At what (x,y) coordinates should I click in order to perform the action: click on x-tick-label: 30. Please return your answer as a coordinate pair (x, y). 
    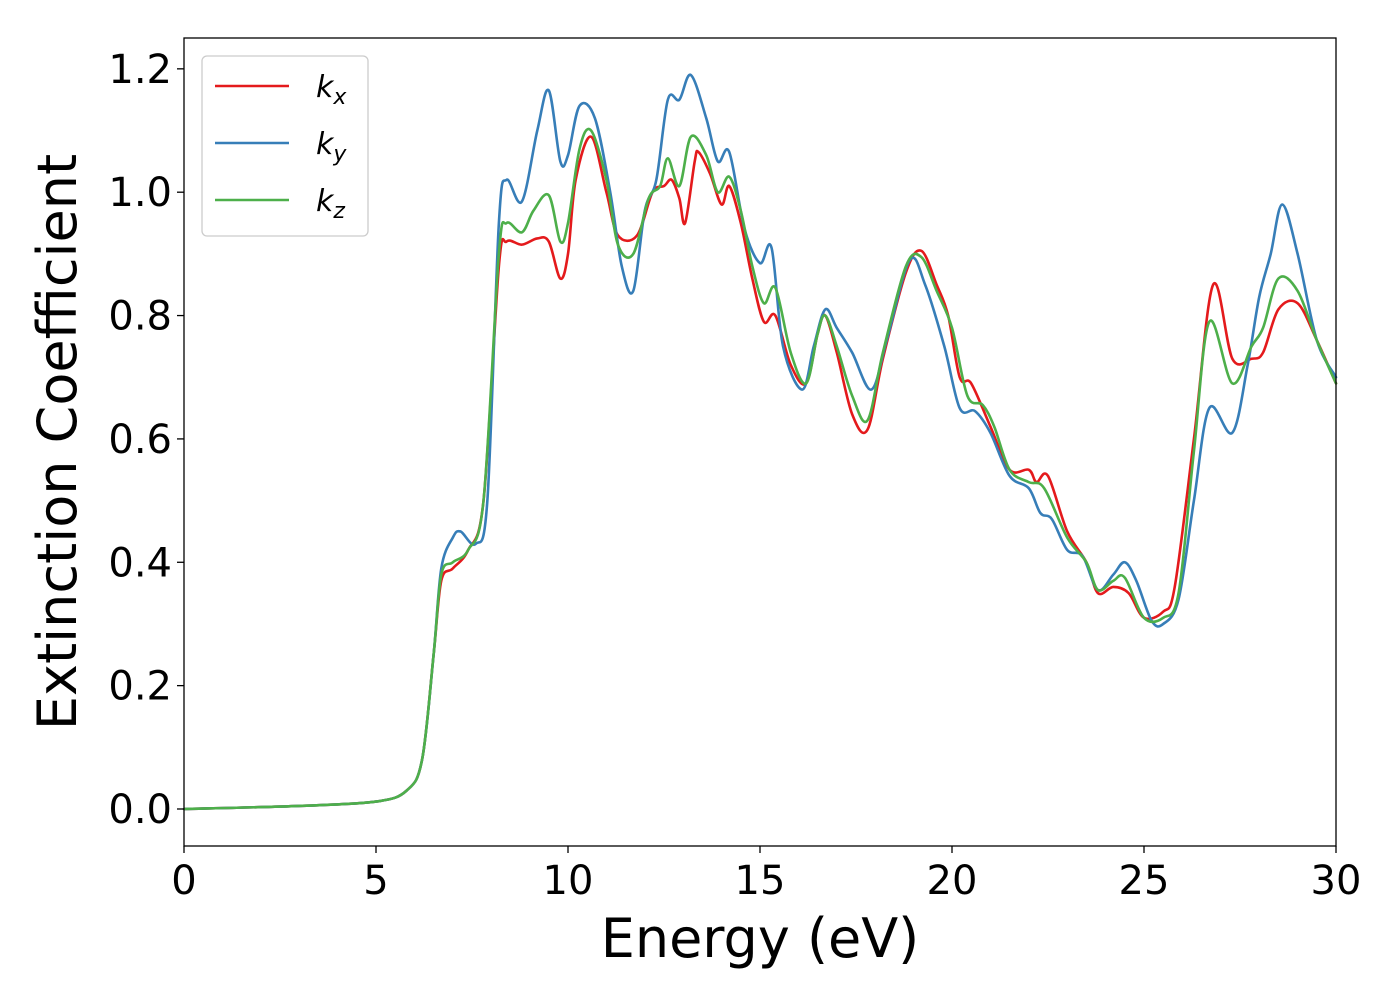
    Looking at the image, I should click on (1336, 881).